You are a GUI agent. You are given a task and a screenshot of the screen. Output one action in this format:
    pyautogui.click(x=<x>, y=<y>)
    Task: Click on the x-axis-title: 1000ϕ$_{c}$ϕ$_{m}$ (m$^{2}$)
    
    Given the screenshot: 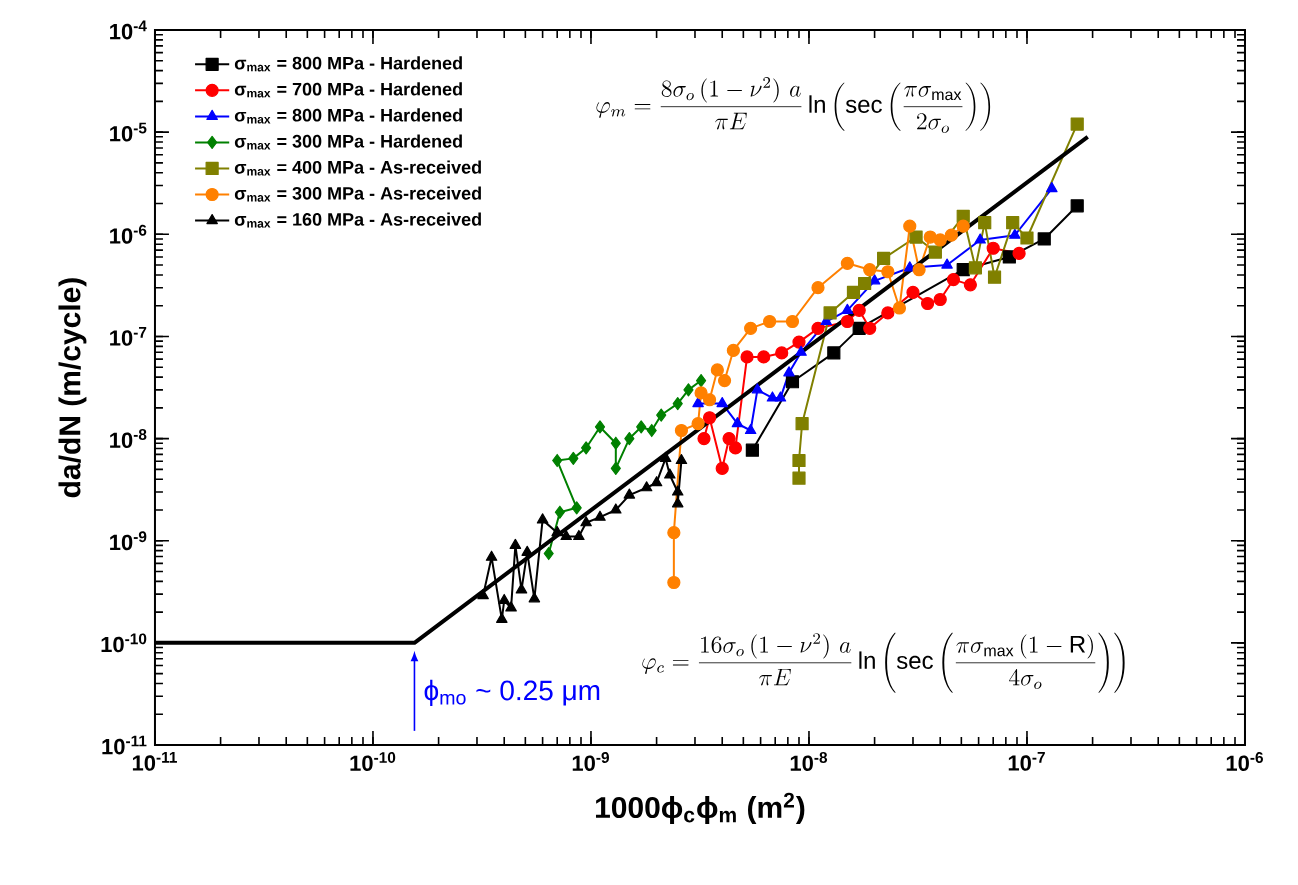 What is the action you would take?
    pyautogui.click(x=700, y=808)
    